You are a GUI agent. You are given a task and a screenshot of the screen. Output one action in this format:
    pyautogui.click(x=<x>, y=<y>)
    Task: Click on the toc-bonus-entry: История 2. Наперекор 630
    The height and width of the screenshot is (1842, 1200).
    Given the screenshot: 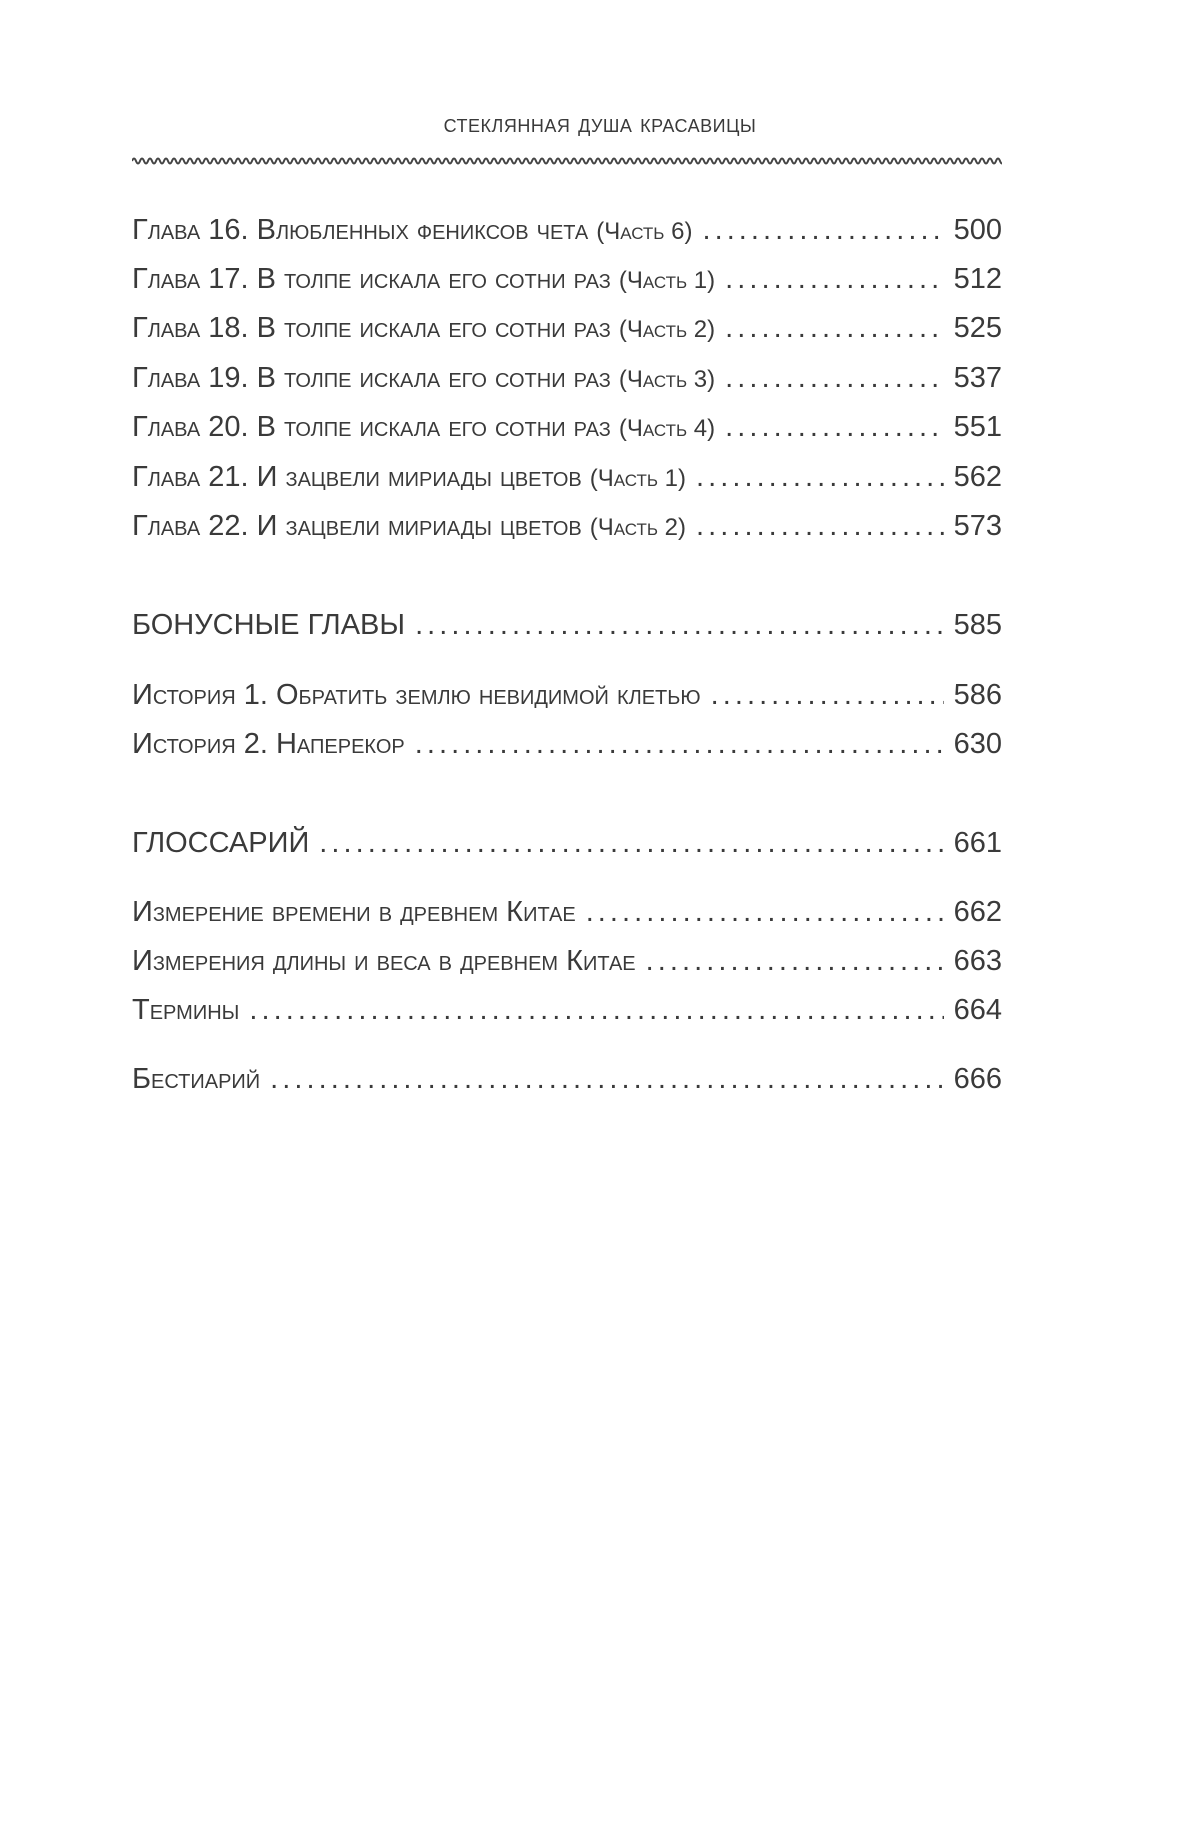 What is the action you would take?
    pyautogui.click(x=567, y=744)
    